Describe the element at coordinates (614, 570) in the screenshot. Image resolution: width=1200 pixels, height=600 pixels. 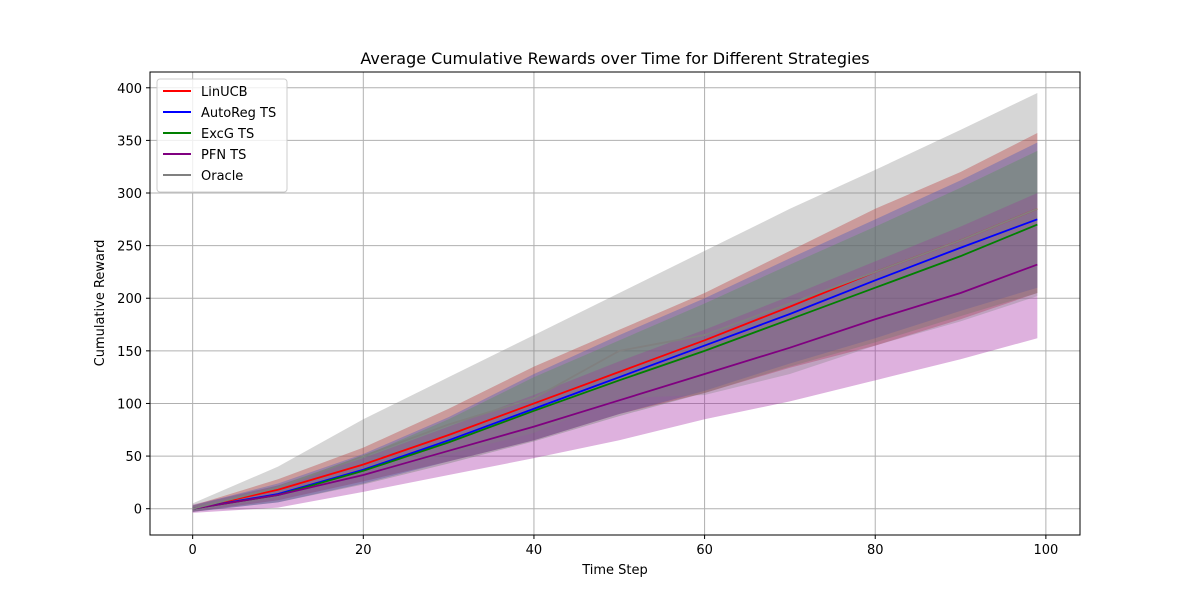
I see `x-axis-label: Time Step` at that location.